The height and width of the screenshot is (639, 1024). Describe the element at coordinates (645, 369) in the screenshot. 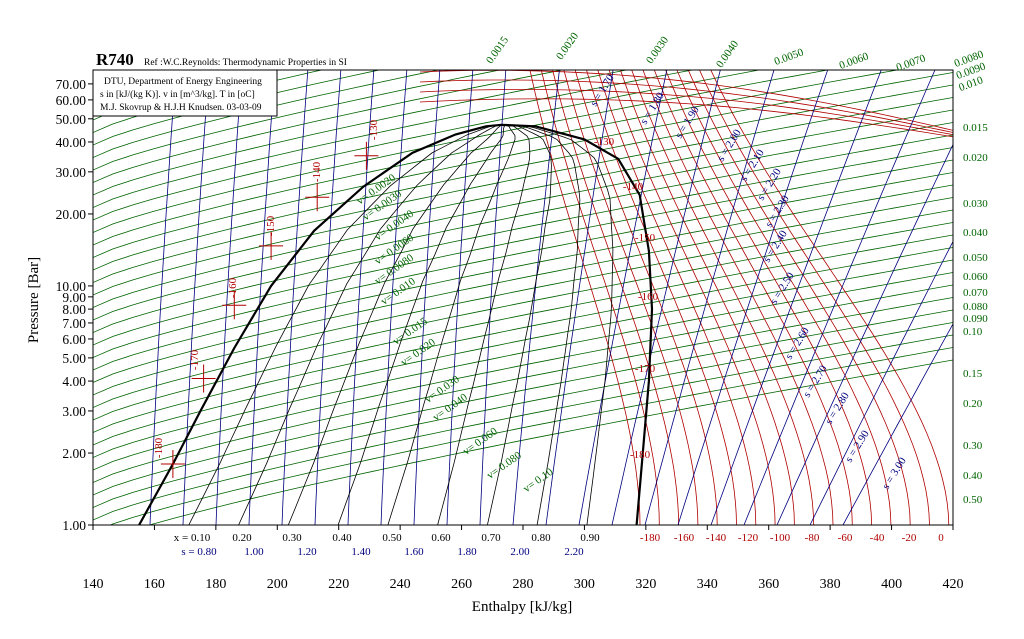

I see `temperature-vapor-label: -170` at that location.